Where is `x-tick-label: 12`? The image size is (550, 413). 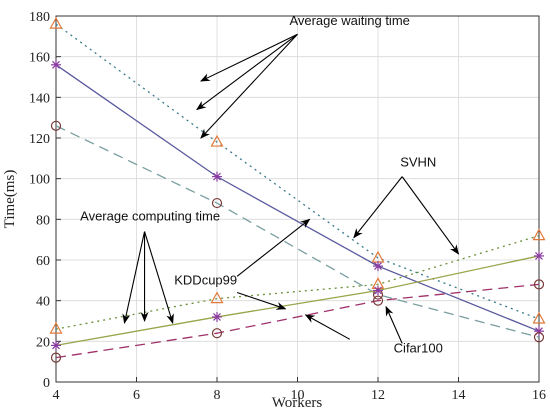
x-tick-label: 12 is located at coordinates (378, 395).